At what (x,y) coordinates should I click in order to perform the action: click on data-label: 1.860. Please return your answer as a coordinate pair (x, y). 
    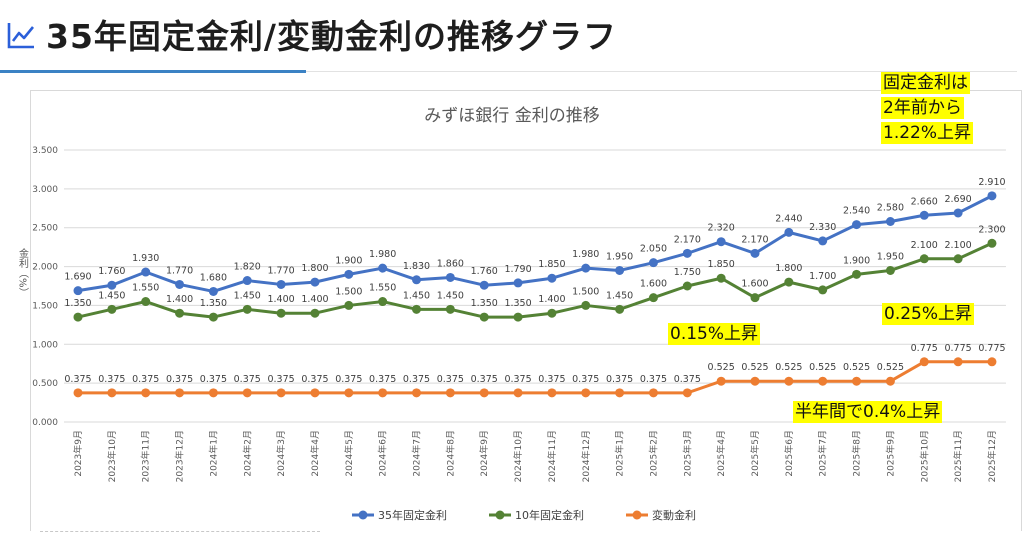
    Looking at the image, I should click on (450, 263).